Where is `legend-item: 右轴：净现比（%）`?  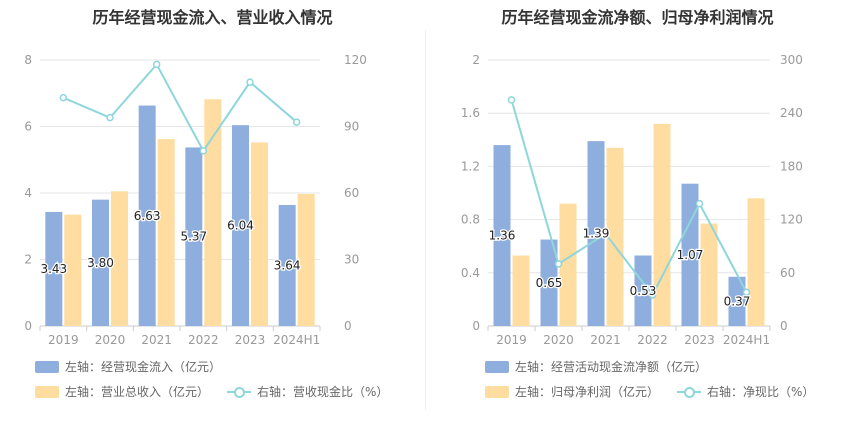 legend-item: 右轴：净现比（%） is located at coordinates (745, 391).